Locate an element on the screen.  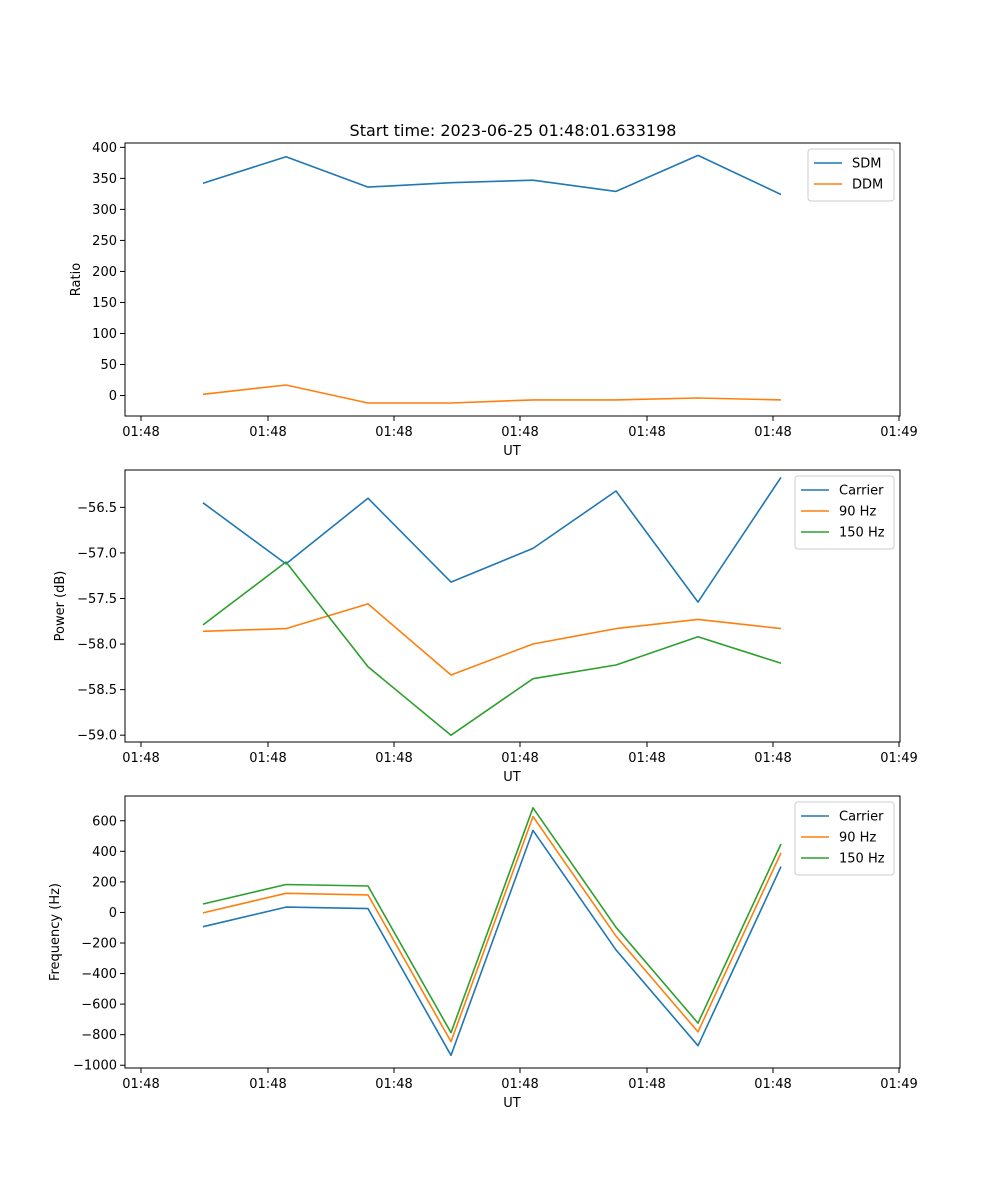
y-tick-label: 250 is located at coordinates (104, 241).